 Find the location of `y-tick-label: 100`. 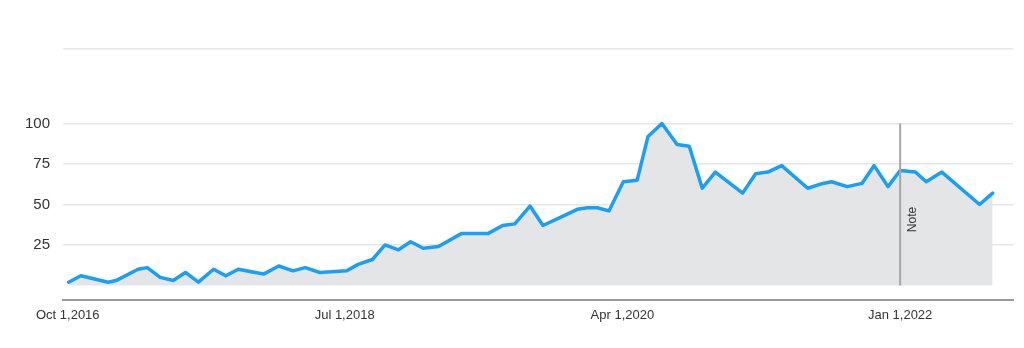

y-tick-label: 100 is located at coordinates (37, 122).